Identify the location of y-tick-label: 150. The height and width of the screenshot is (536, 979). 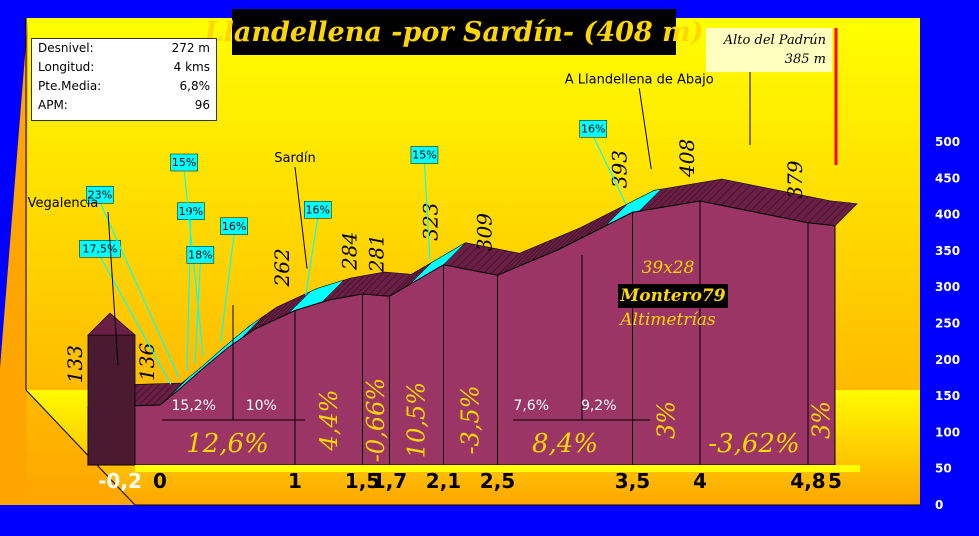
(947, 396).